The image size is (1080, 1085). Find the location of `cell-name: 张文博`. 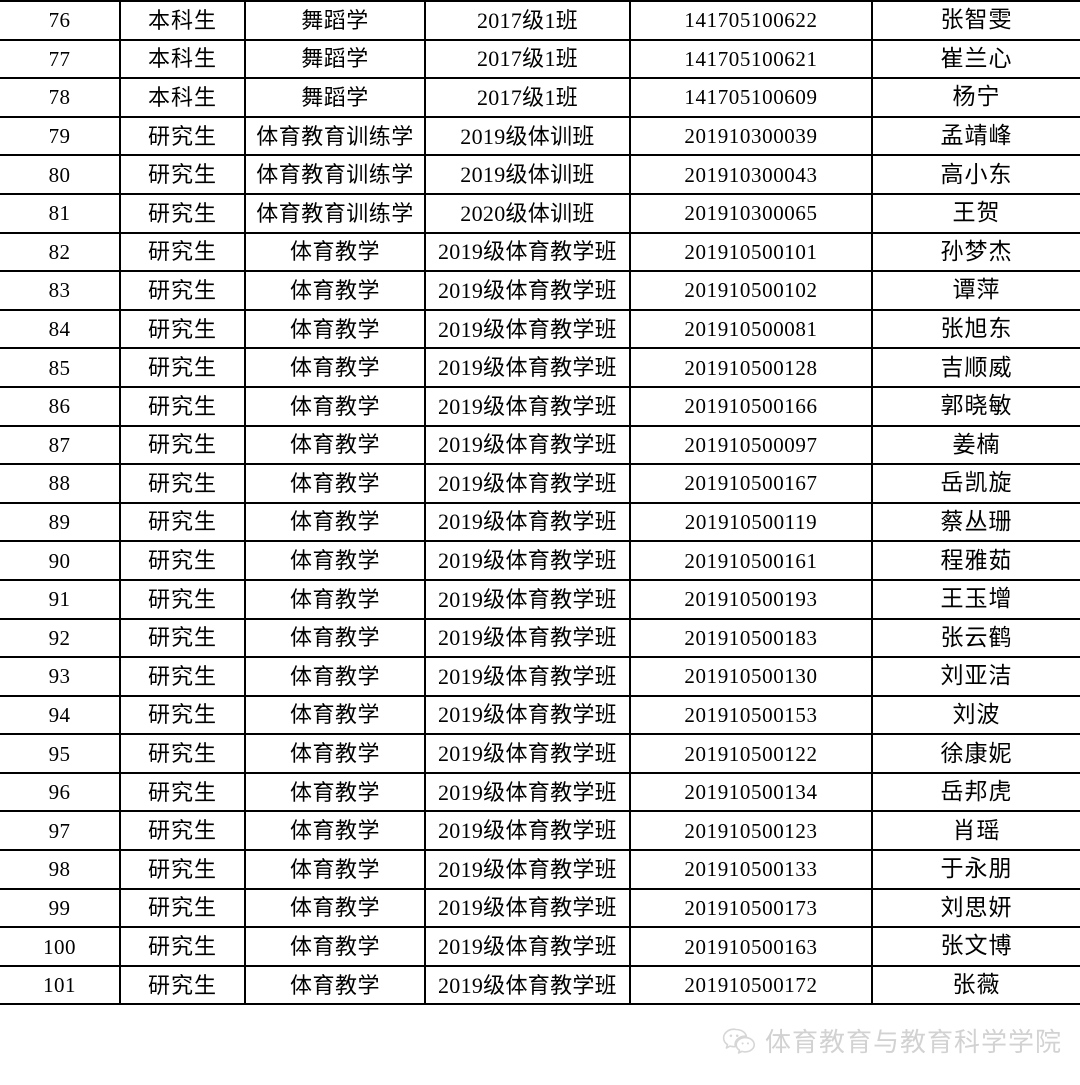

cell-name: 张文博 is located at coordinates (975, 946).